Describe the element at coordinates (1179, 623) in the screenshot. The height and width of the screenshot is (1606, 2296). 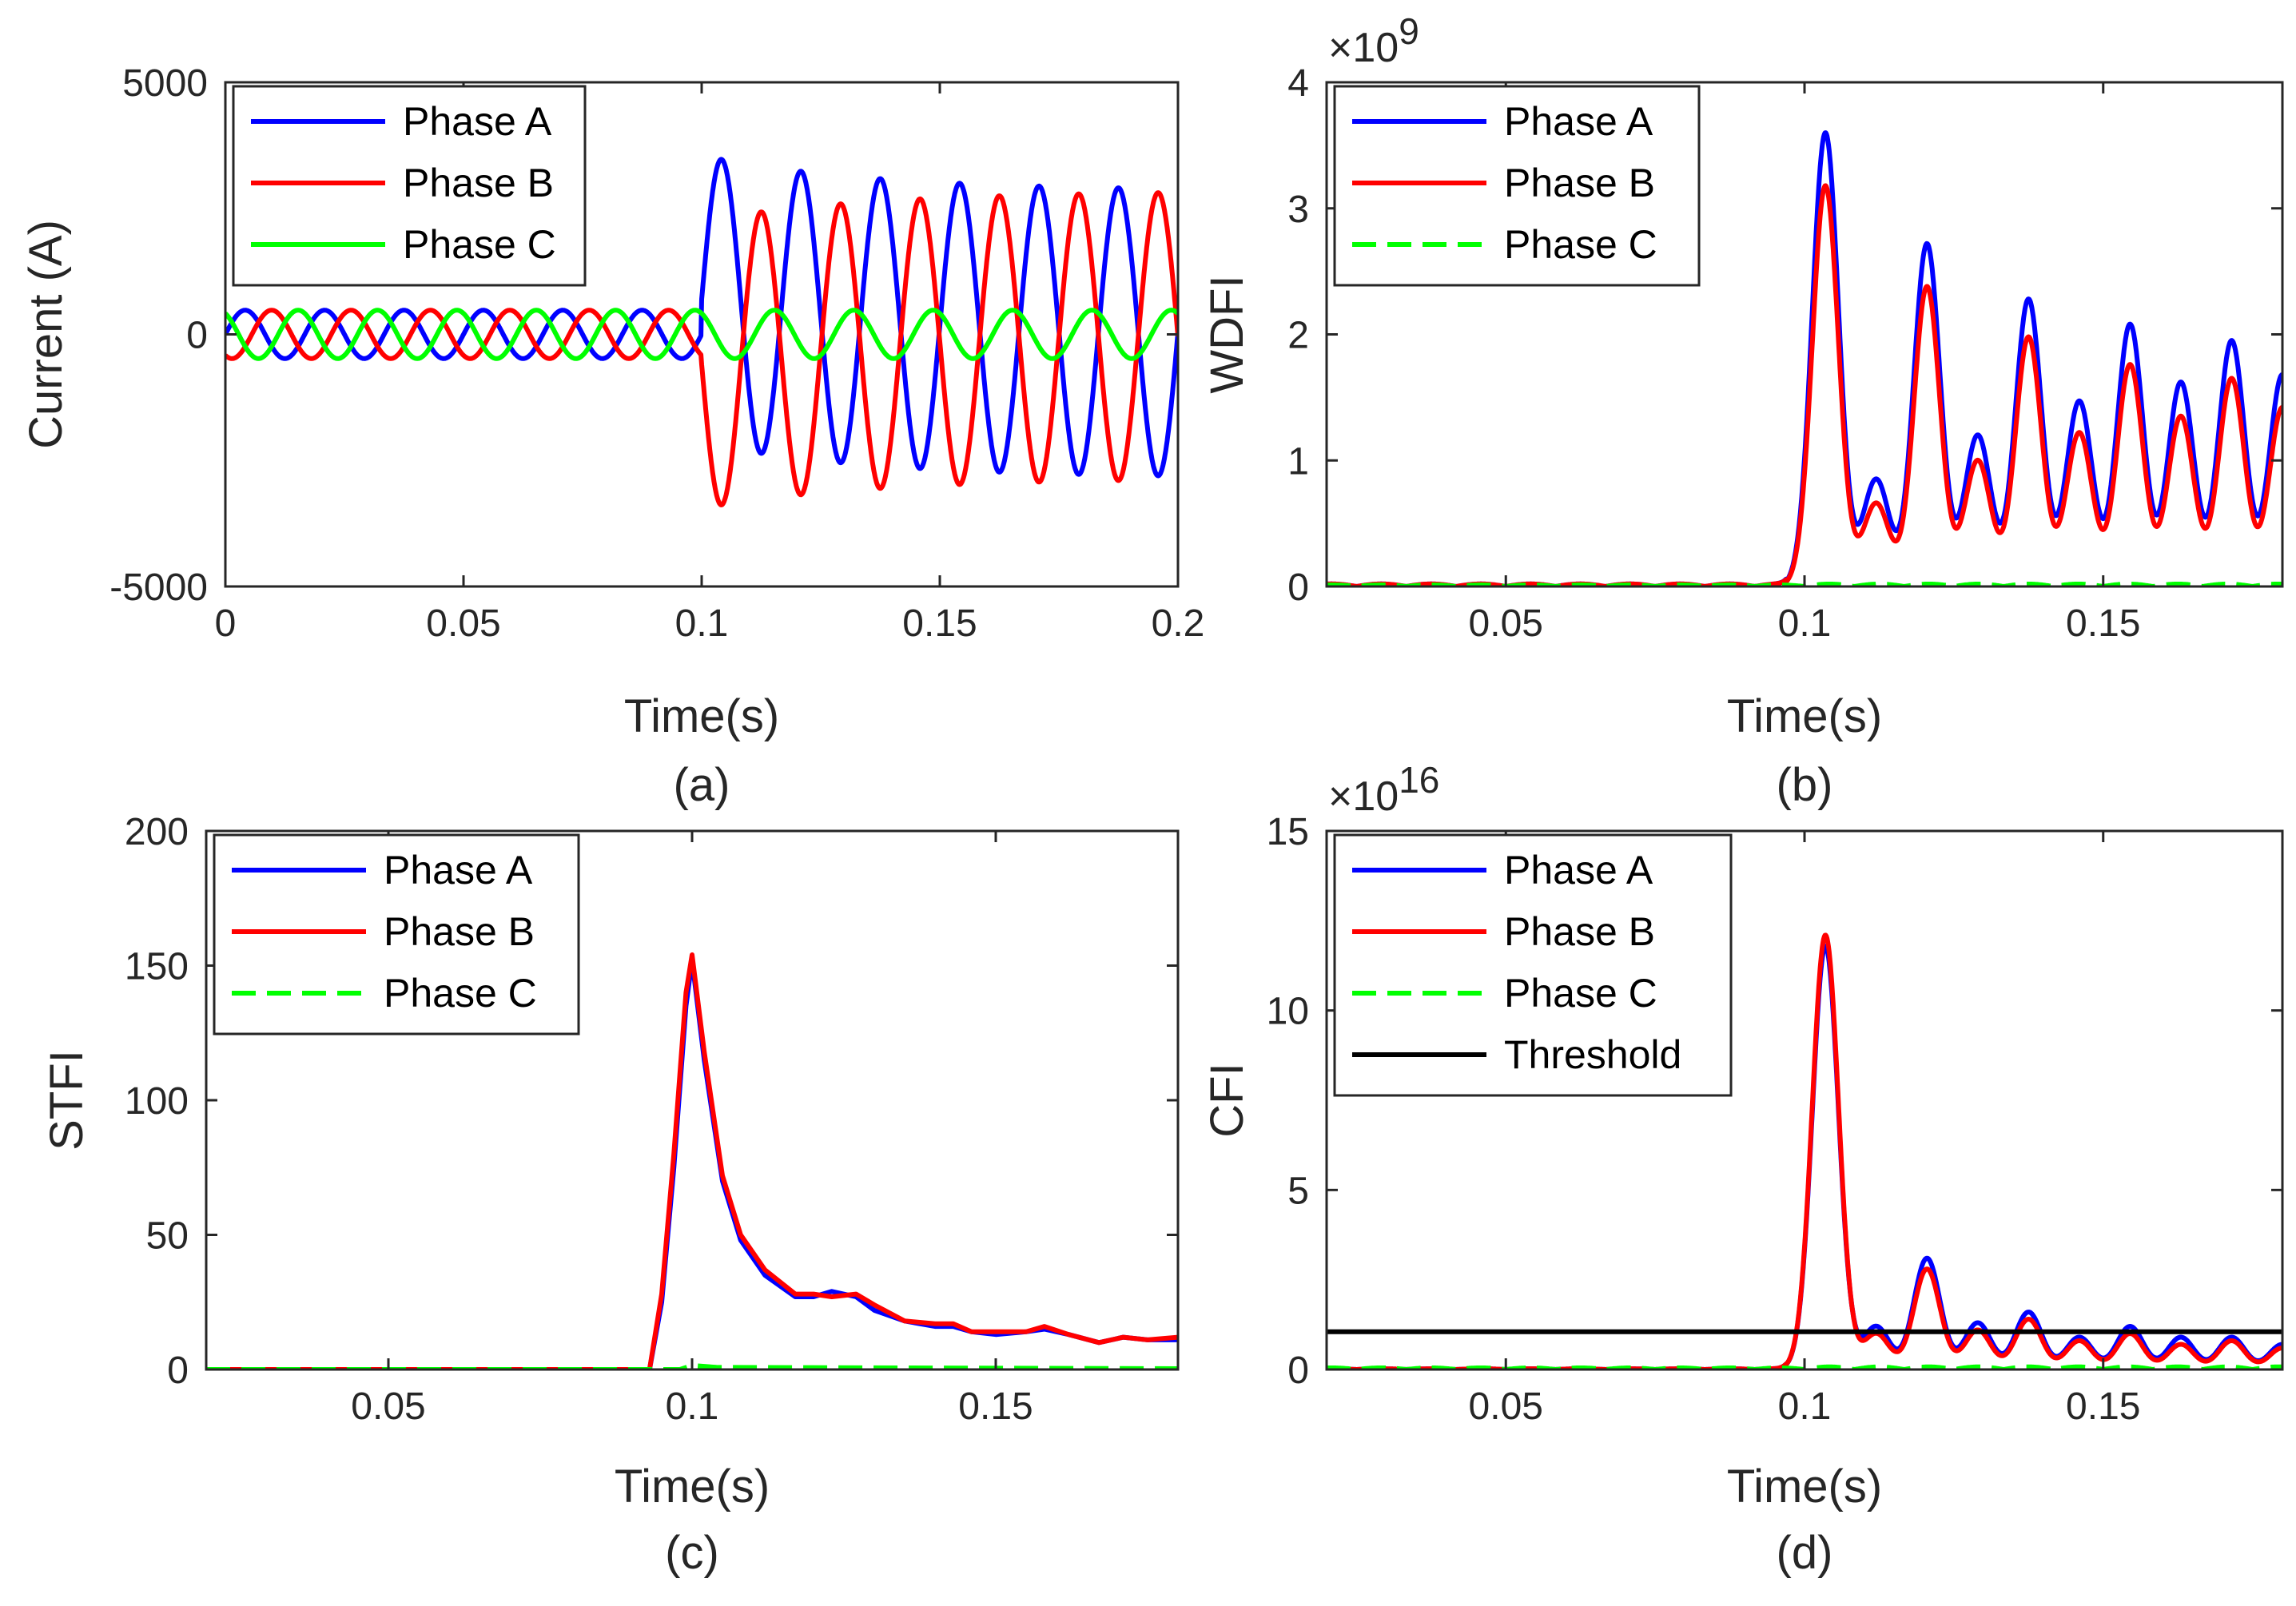
I see `x-tick-label: 0.2` at that location.